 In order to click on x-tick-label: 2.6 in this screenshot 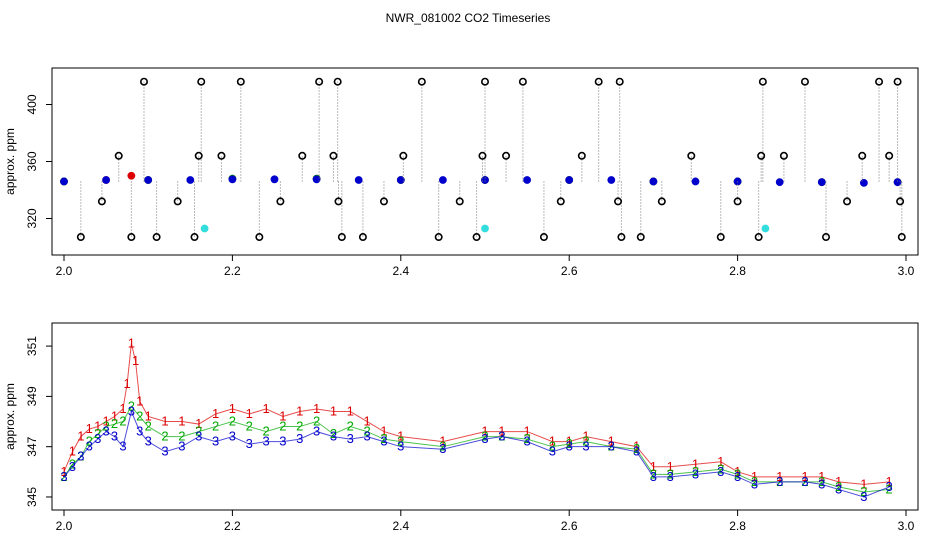, I will do `click(569, 271)`.